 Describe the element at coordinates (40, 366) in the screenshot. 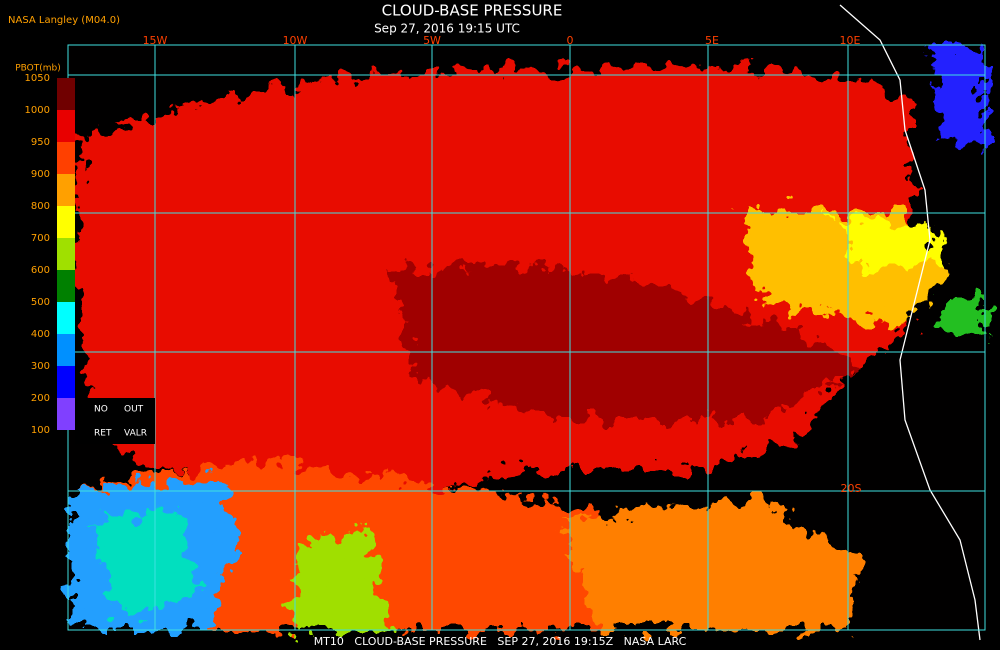

I see `legend-tick-label: 300` at that location.